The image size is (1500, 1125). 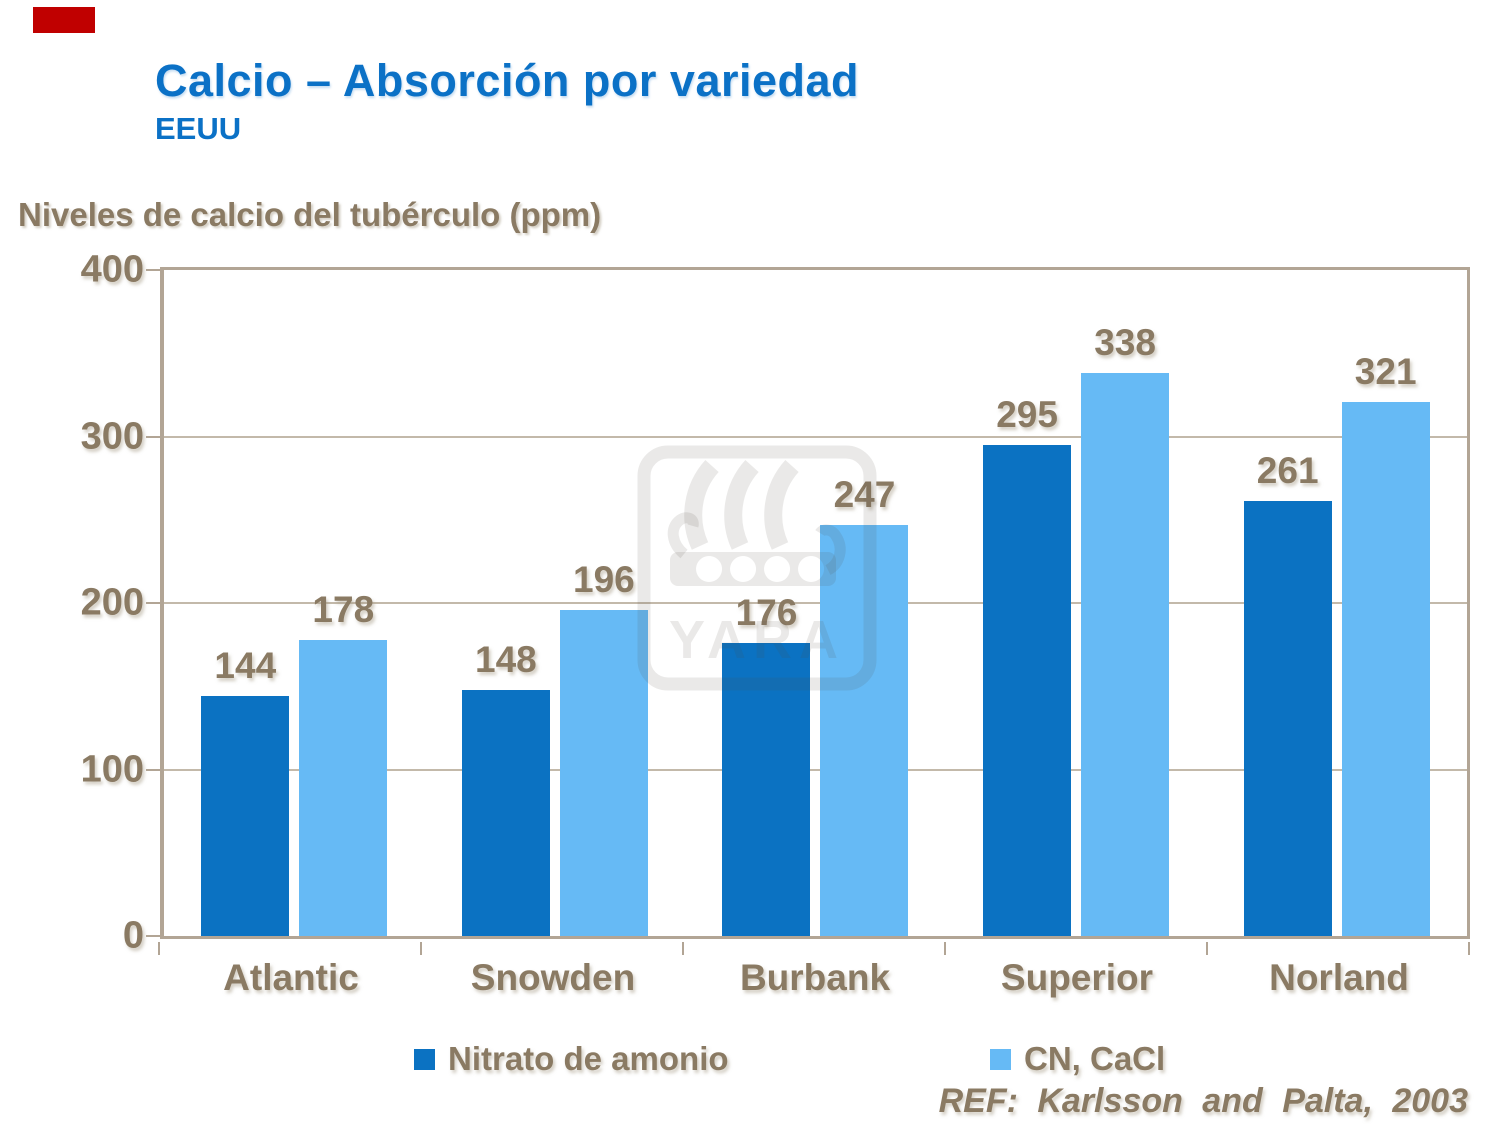 I want to click on bar: 247, so click(x=864, y=705).